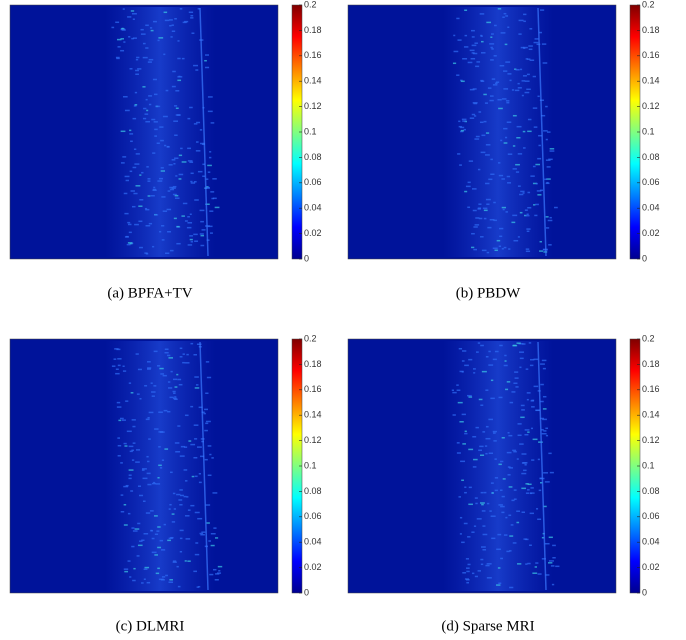 Image resolution: width=686 pixels, height=640 pixels. What do you see at coordinates (648, 4) in the screenshot?
I see `colorbar-tick-label: 0.2` at bounding box center [648, 4].